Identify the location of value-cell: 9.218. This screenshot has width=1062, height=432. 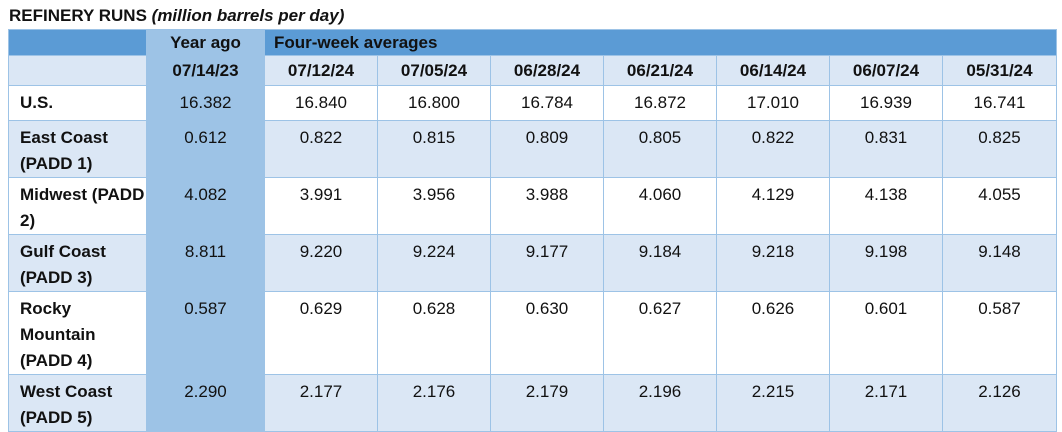
(773, 263).